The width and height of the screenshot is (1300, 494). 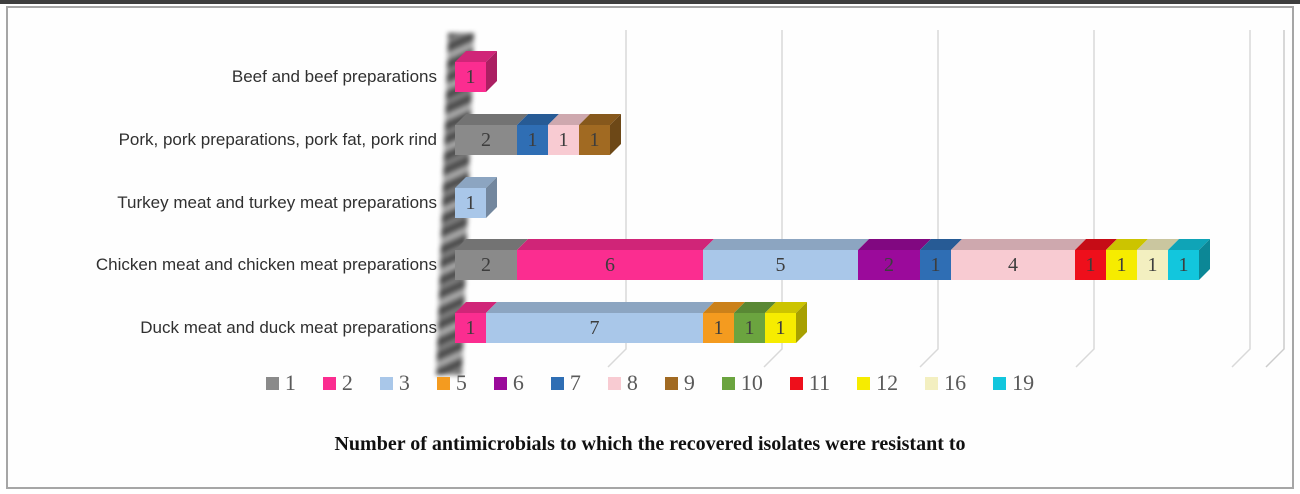 I want to click on bar-segment-value: 4, so click(x=1013, y=265).